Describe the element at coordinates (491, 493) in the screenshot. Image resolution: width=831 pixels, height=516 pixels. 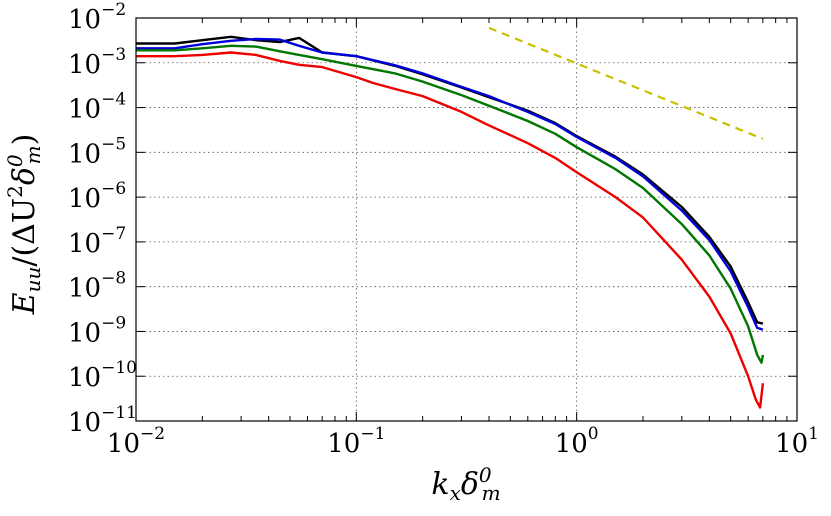
I see `x-axis-title-m: m` at that location.